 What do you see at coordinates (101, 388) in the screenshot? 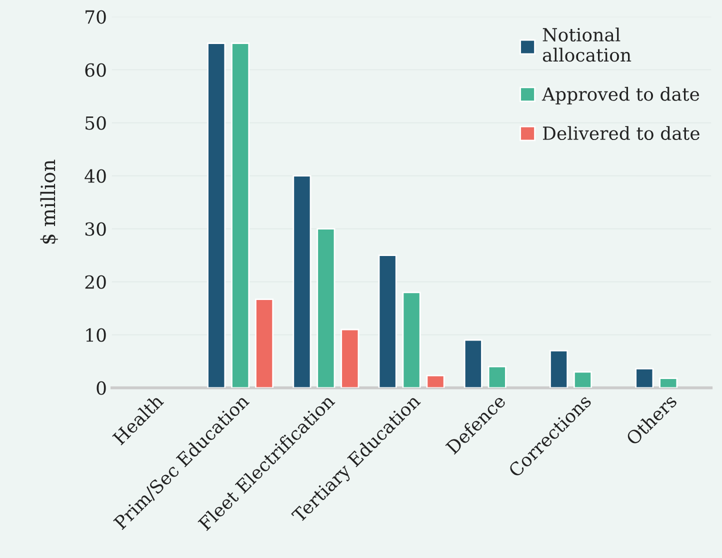
I see `y-tick-label: 0` at bounding box center [101, 388].